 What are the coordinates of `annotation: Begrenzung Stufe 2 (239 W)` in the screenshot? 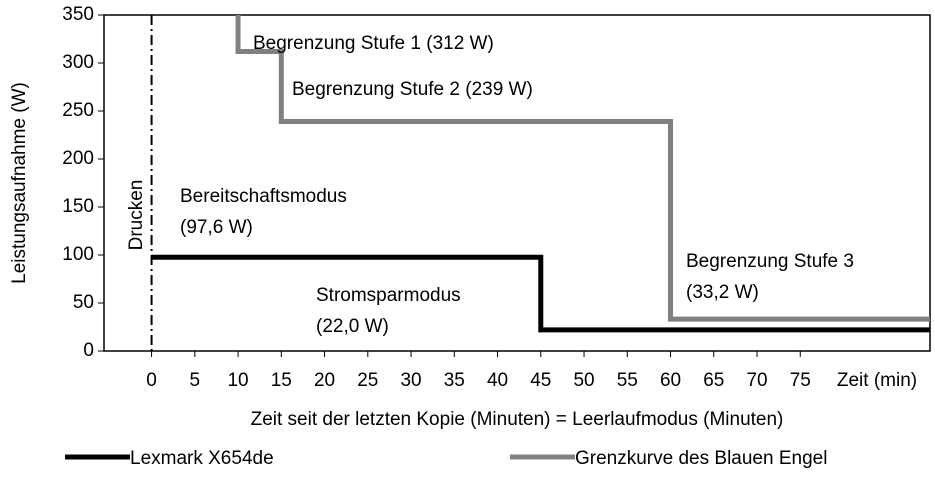 It's located at (412, 89).